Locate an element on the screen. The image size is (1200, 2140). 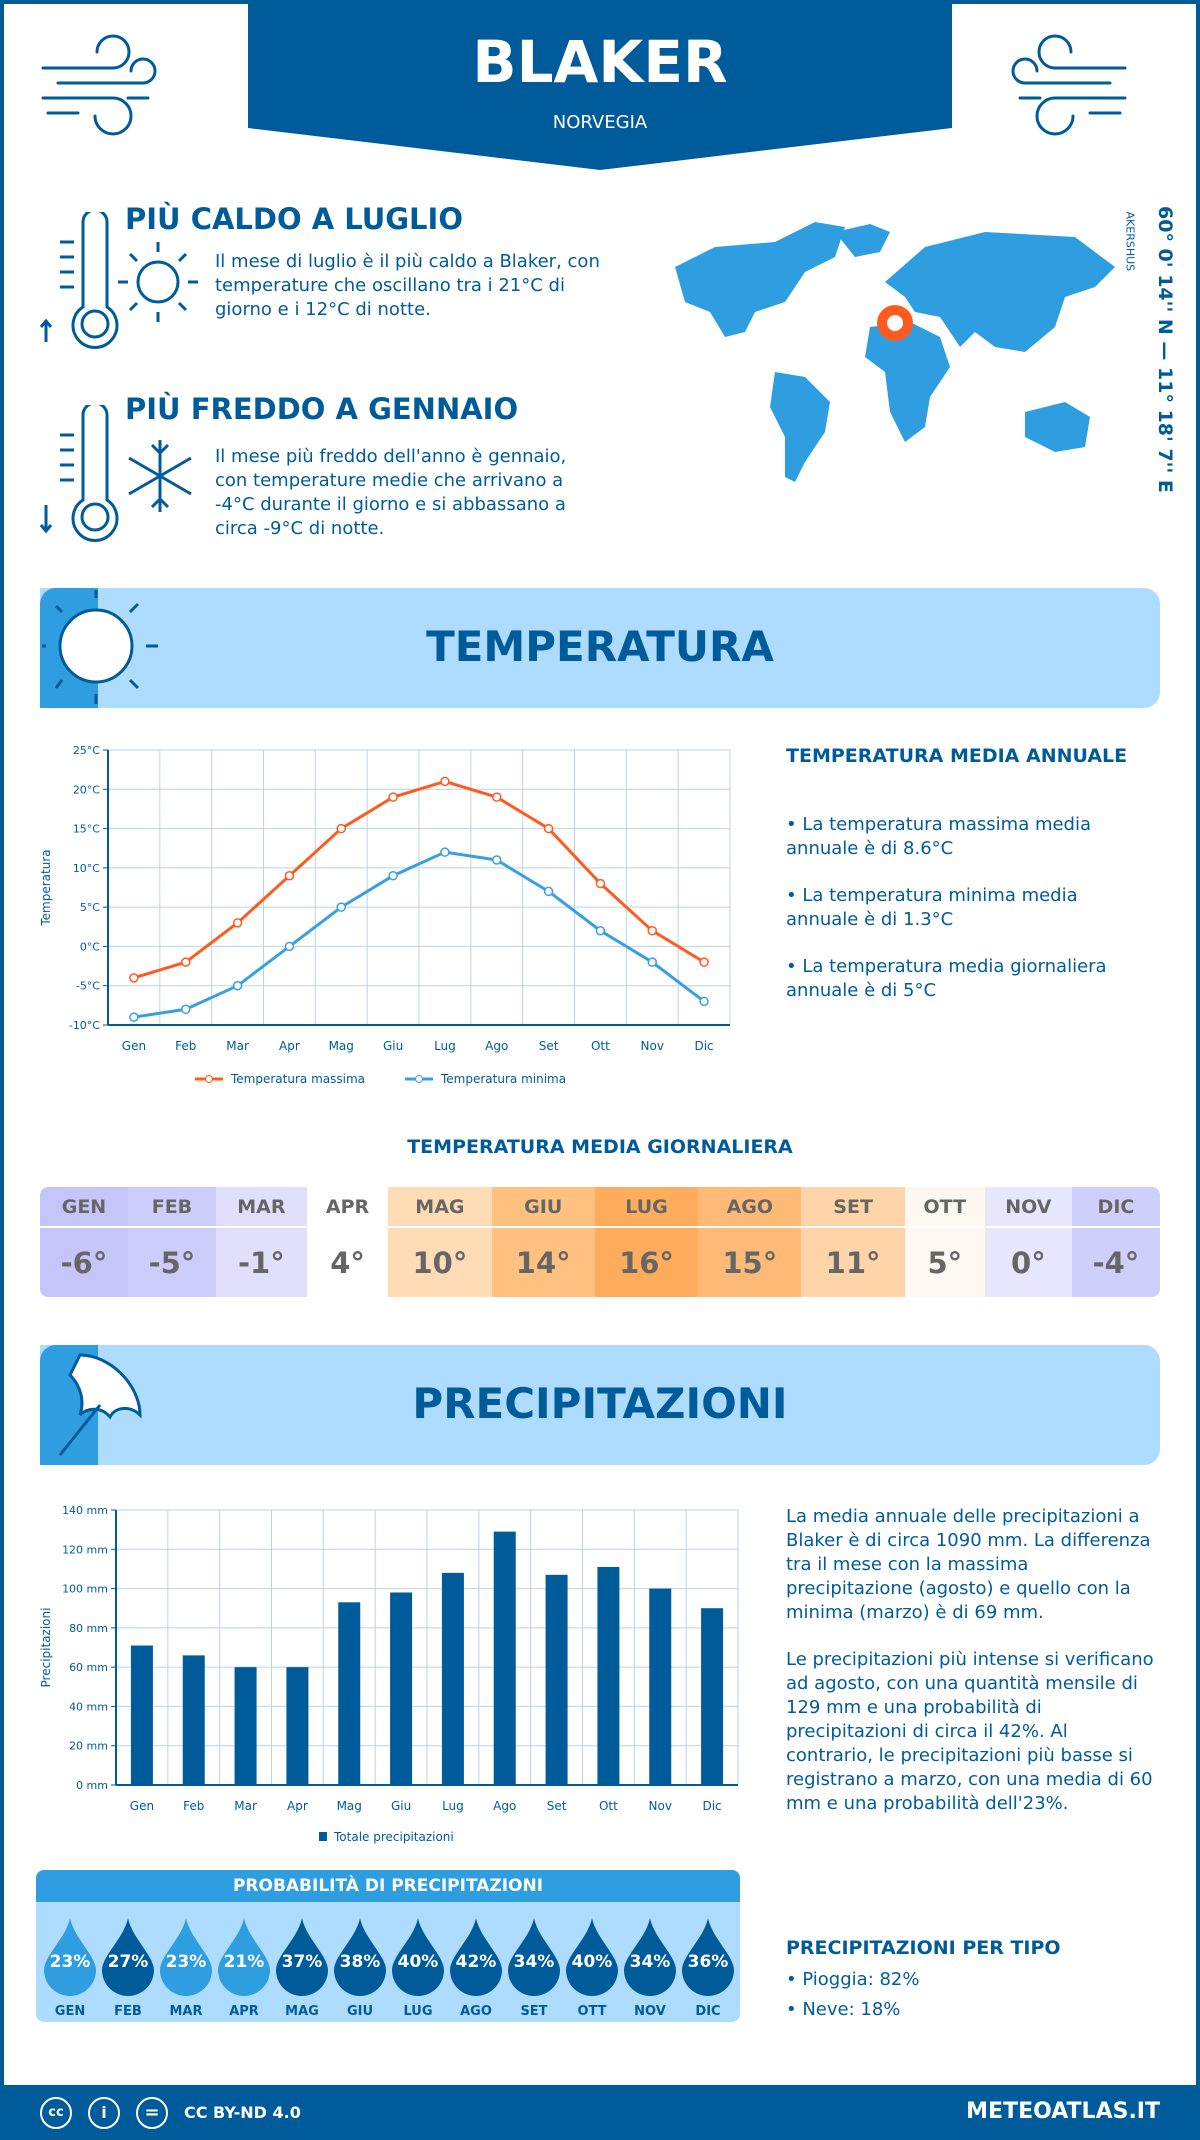
city-title: BLAKER is located at coordinates (600, 62).